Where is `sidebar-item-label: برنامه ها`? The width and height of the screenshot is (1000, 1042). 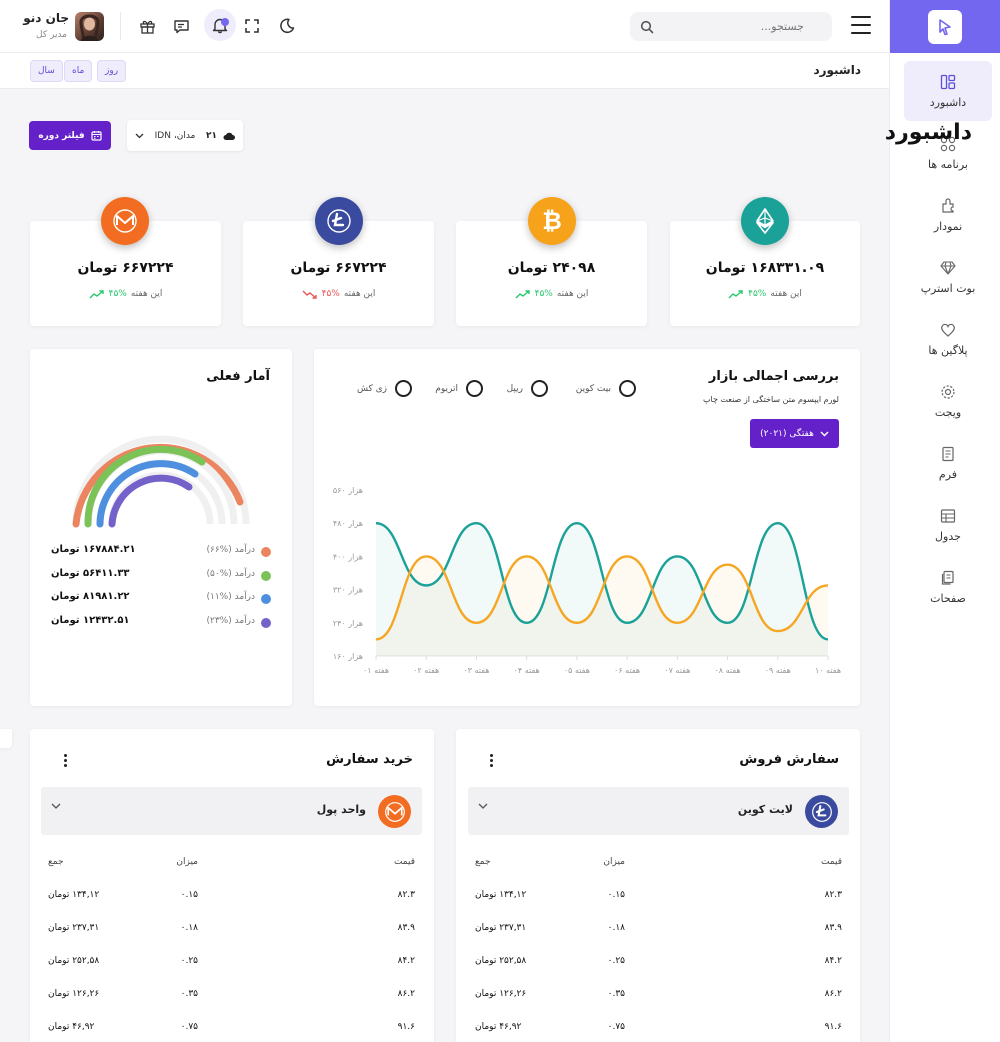 sidebar-item-label: برنامه ها is located at coordinates (948, 164).